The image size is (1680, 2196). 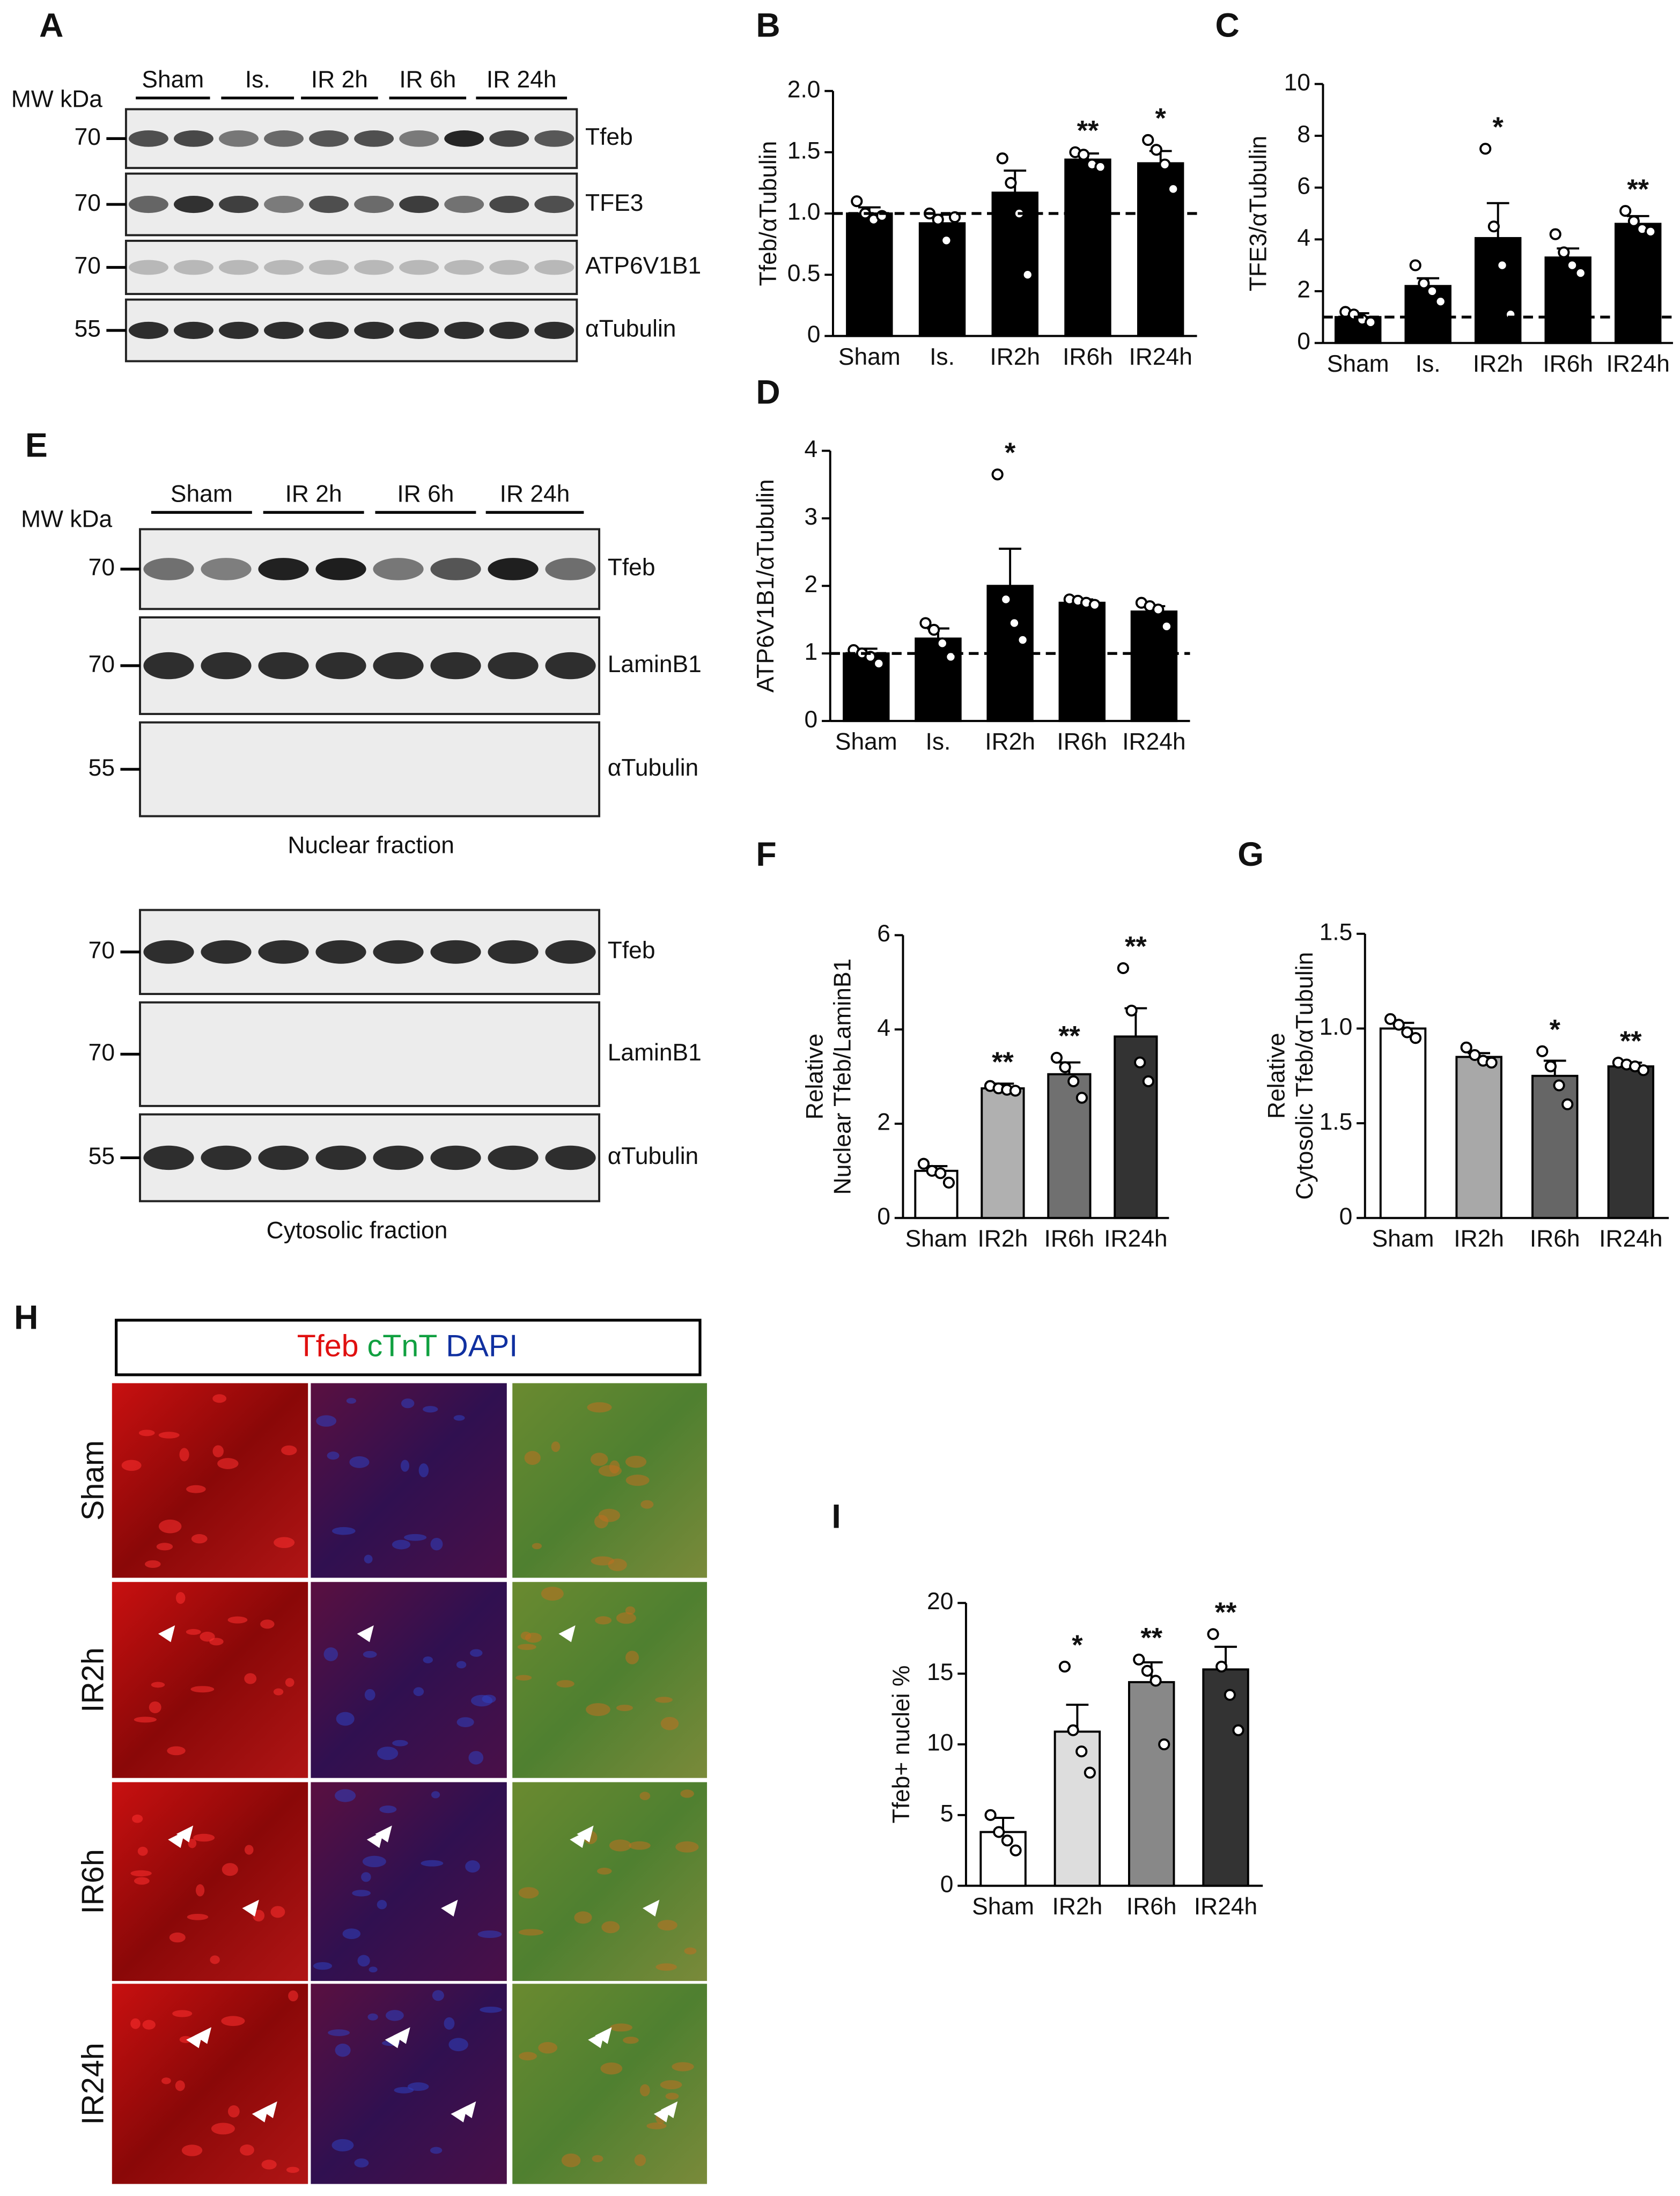 I want to click on protein-label: αTubulin, so click(x=653, y=768).